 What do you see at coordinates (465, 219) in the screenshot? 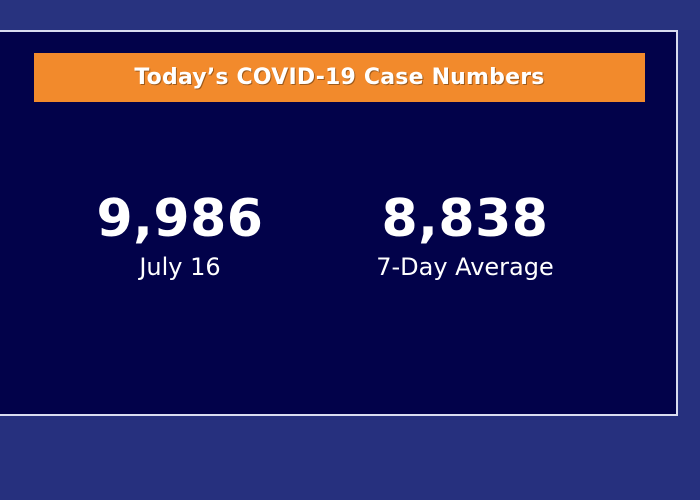
I see `seven-day-average-value: 8,838` at bounding box center [465, 219].